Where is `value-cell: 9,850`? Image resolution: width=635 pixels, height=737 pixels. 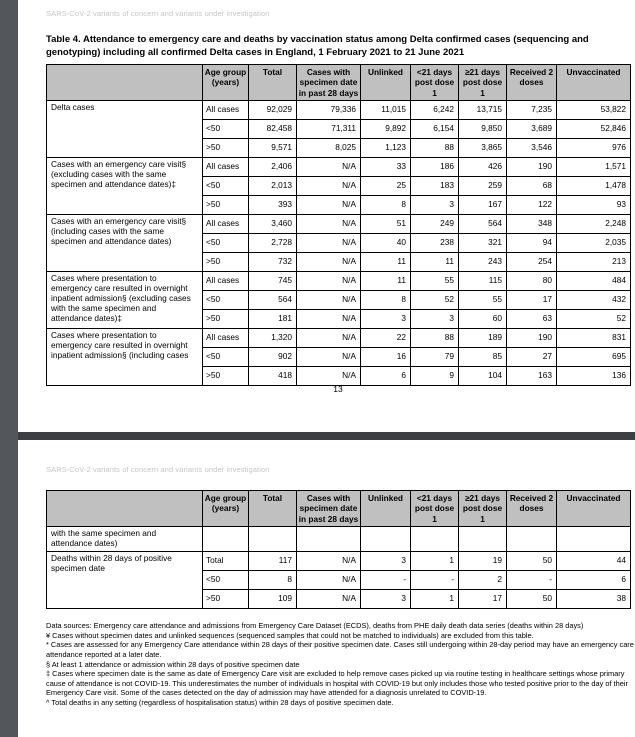
value-cell: 9,850 is located at coordinates (482, 129).